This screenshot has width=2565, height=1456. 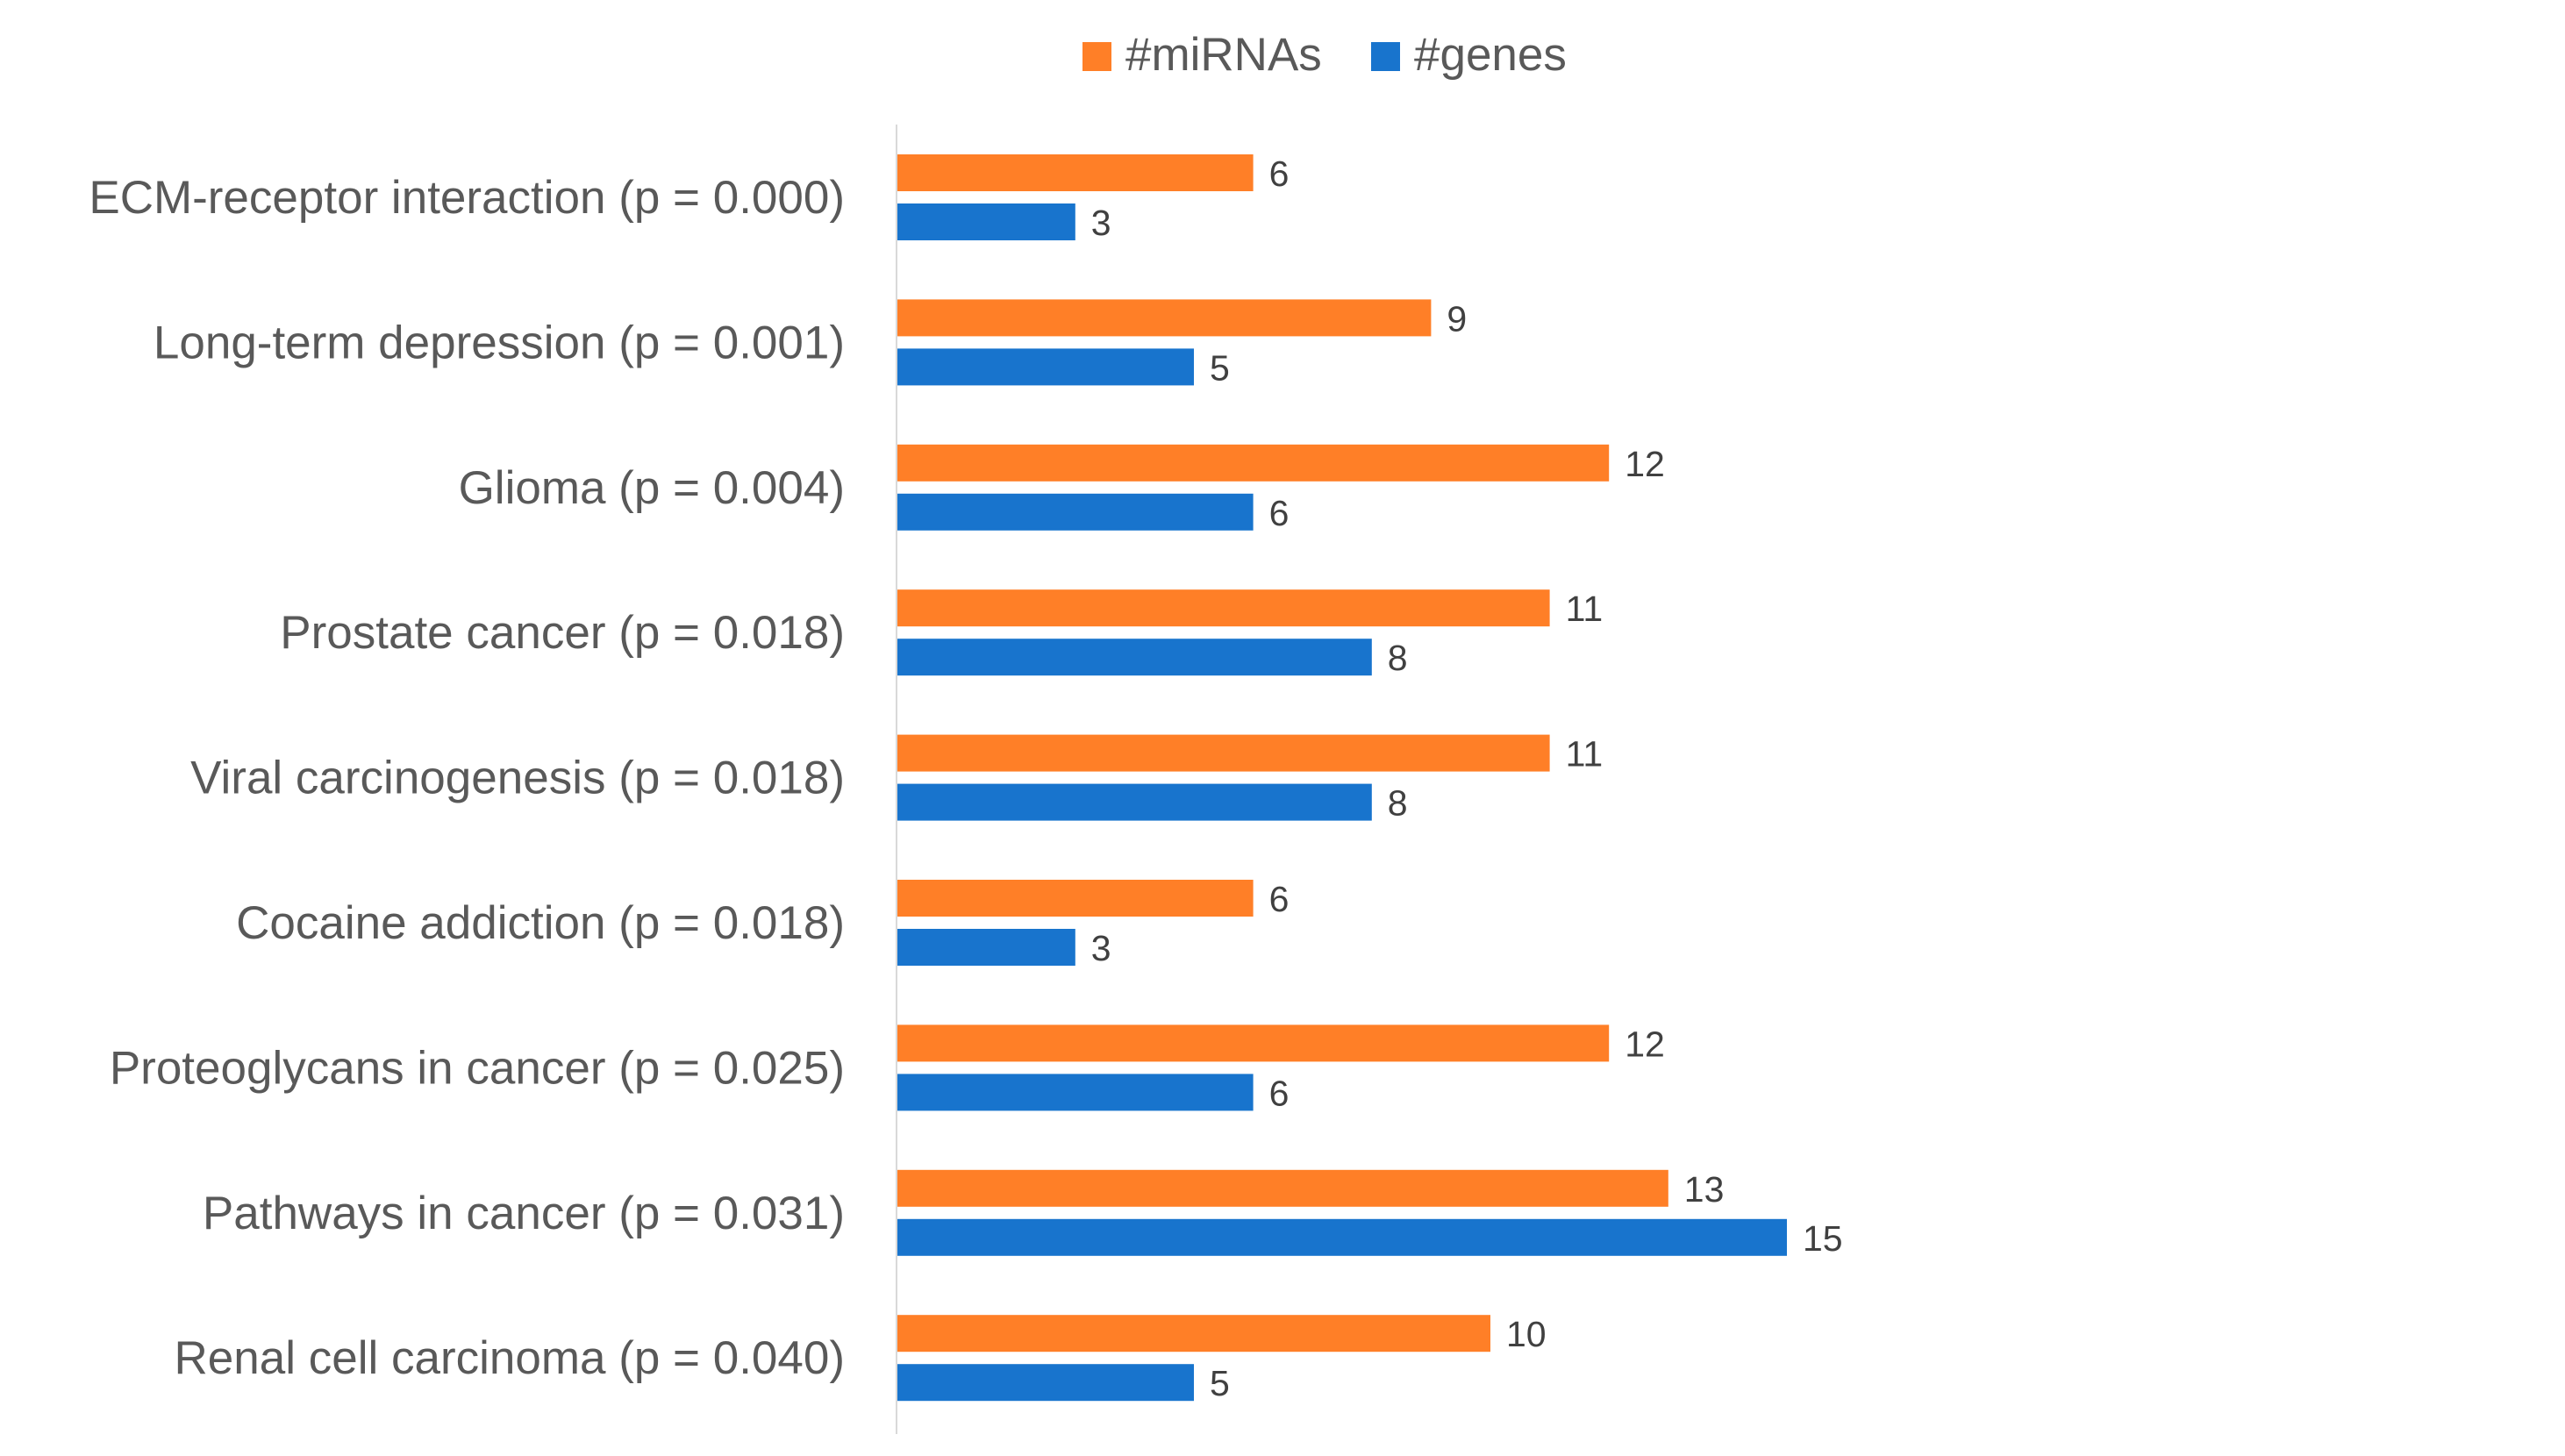 What do you see at coordinates (1457, 318) in the screenshot?
I see `value-label-mirnas: 9` at bounding box center [1457, 318].